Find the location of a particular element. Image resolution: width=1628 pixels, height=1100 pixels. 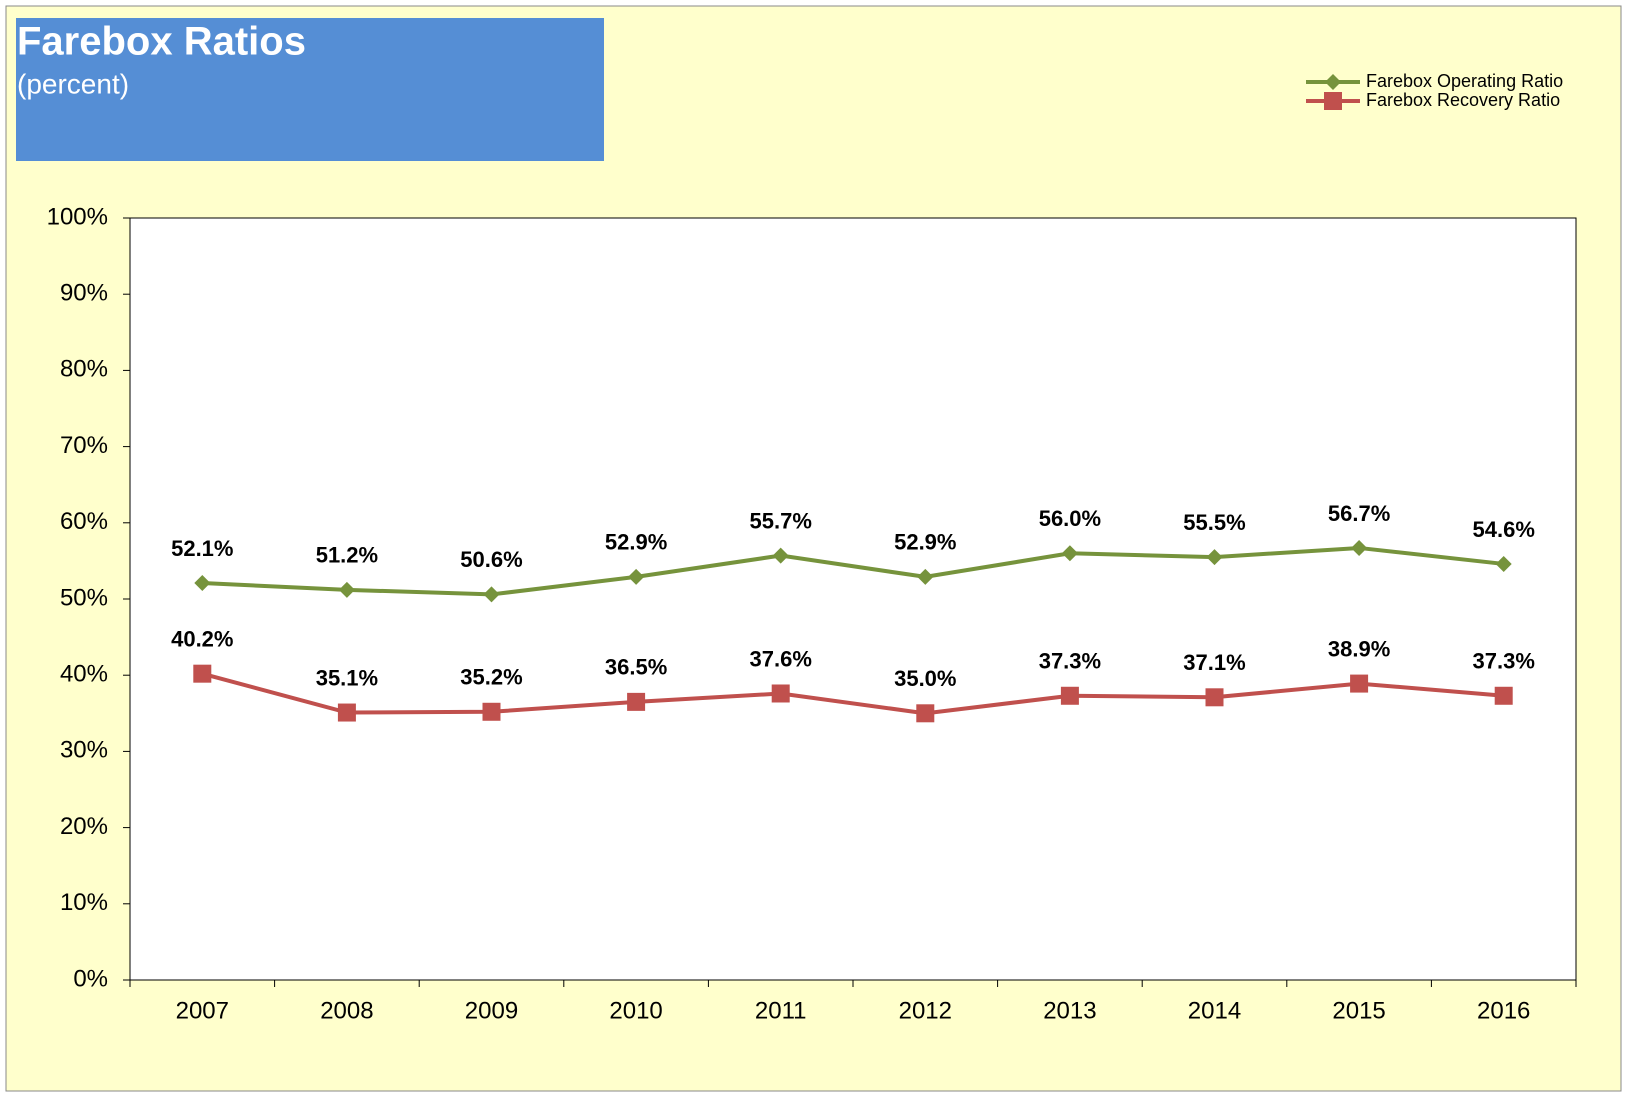

x-tick-label: 2015 is located at coordinates (1358, 1010).